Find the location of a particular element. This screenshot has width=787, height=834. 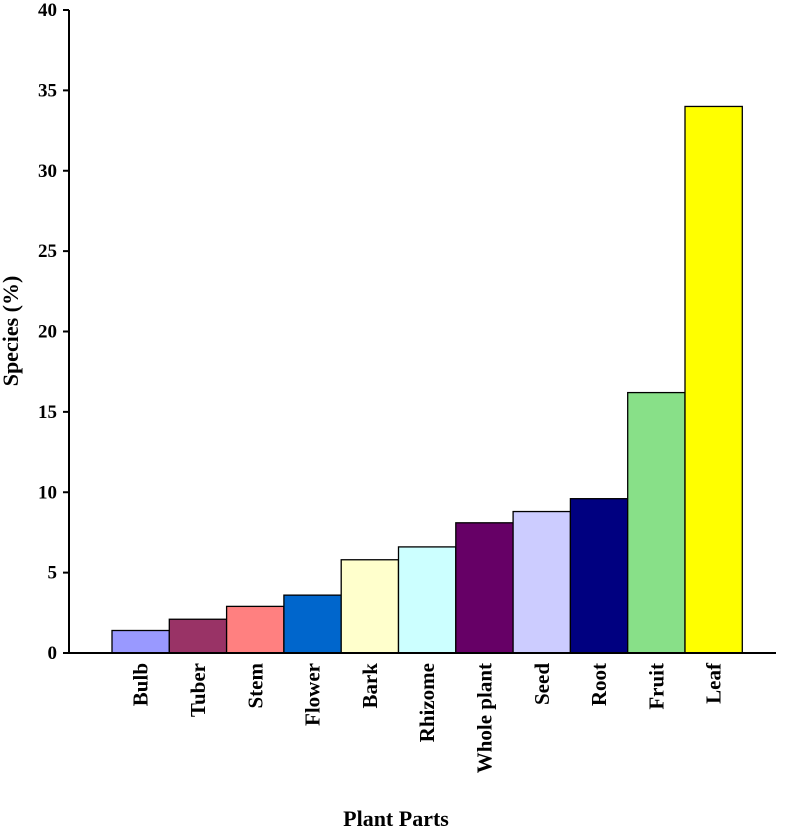

y-tick-label: 0 is located at coordinates (53, 653).